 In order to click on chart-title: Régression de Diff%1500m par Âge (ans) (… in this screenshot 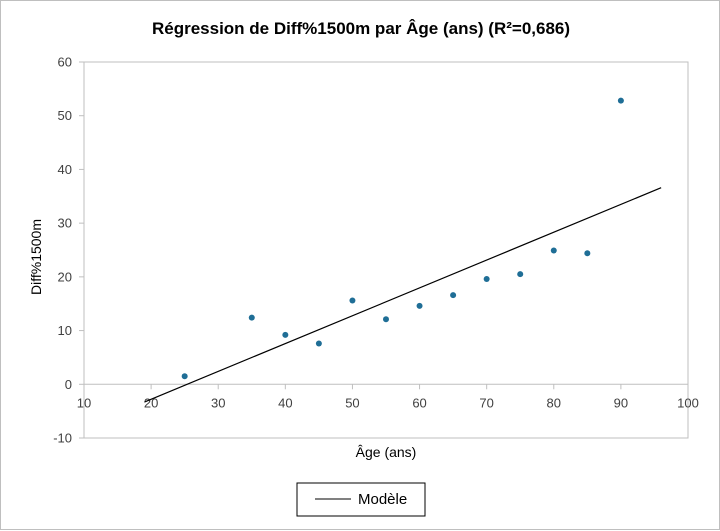, I will do `click(361, 28)`.